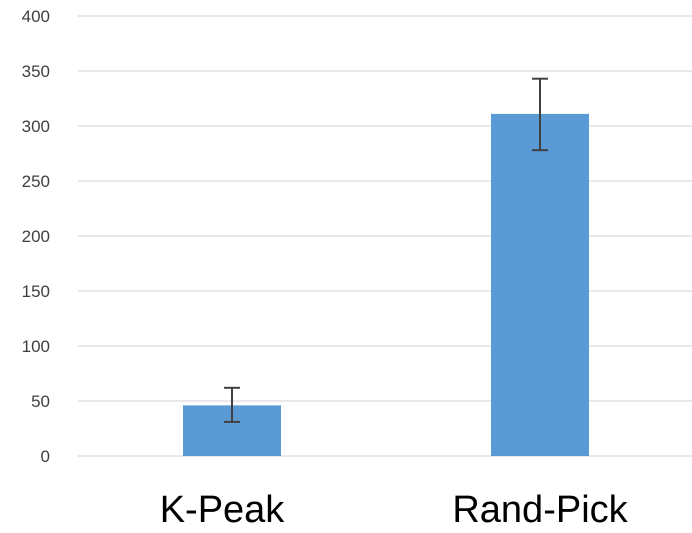  What do you see at coordinates (36, 346) in the screenshot?
I see `y-tick-label: 100` at bounding box center [36, 346].